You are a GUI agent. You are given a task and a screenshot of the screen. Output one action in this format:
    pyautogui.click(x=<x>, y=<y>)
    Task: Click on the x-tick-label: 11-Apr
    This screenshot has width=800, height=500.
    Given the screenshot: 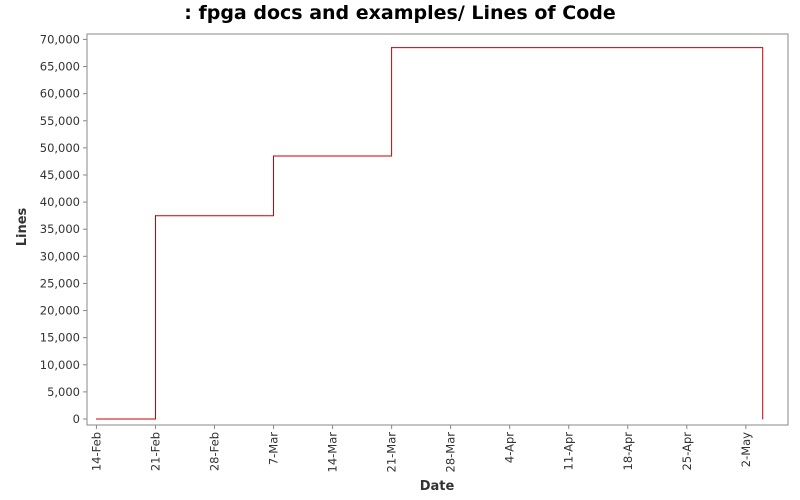 What is the action you would take?
    pyautogui.click(x=569, y=451)
    